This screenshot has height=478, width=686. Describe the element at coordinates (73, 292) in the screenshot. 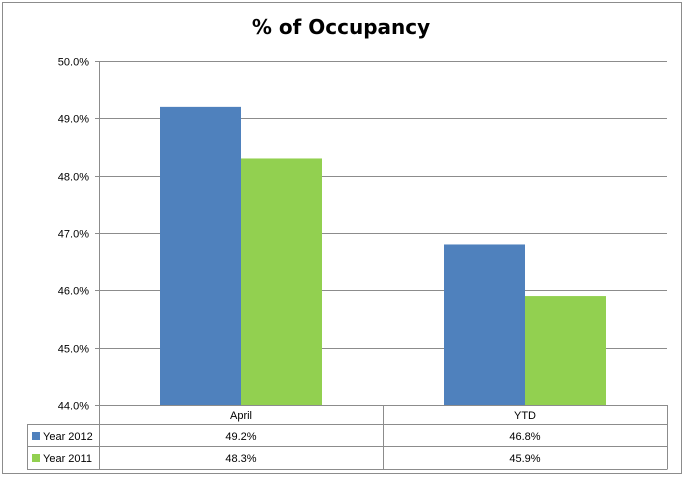

I see `y-tick-label: 46.0%` at that location.